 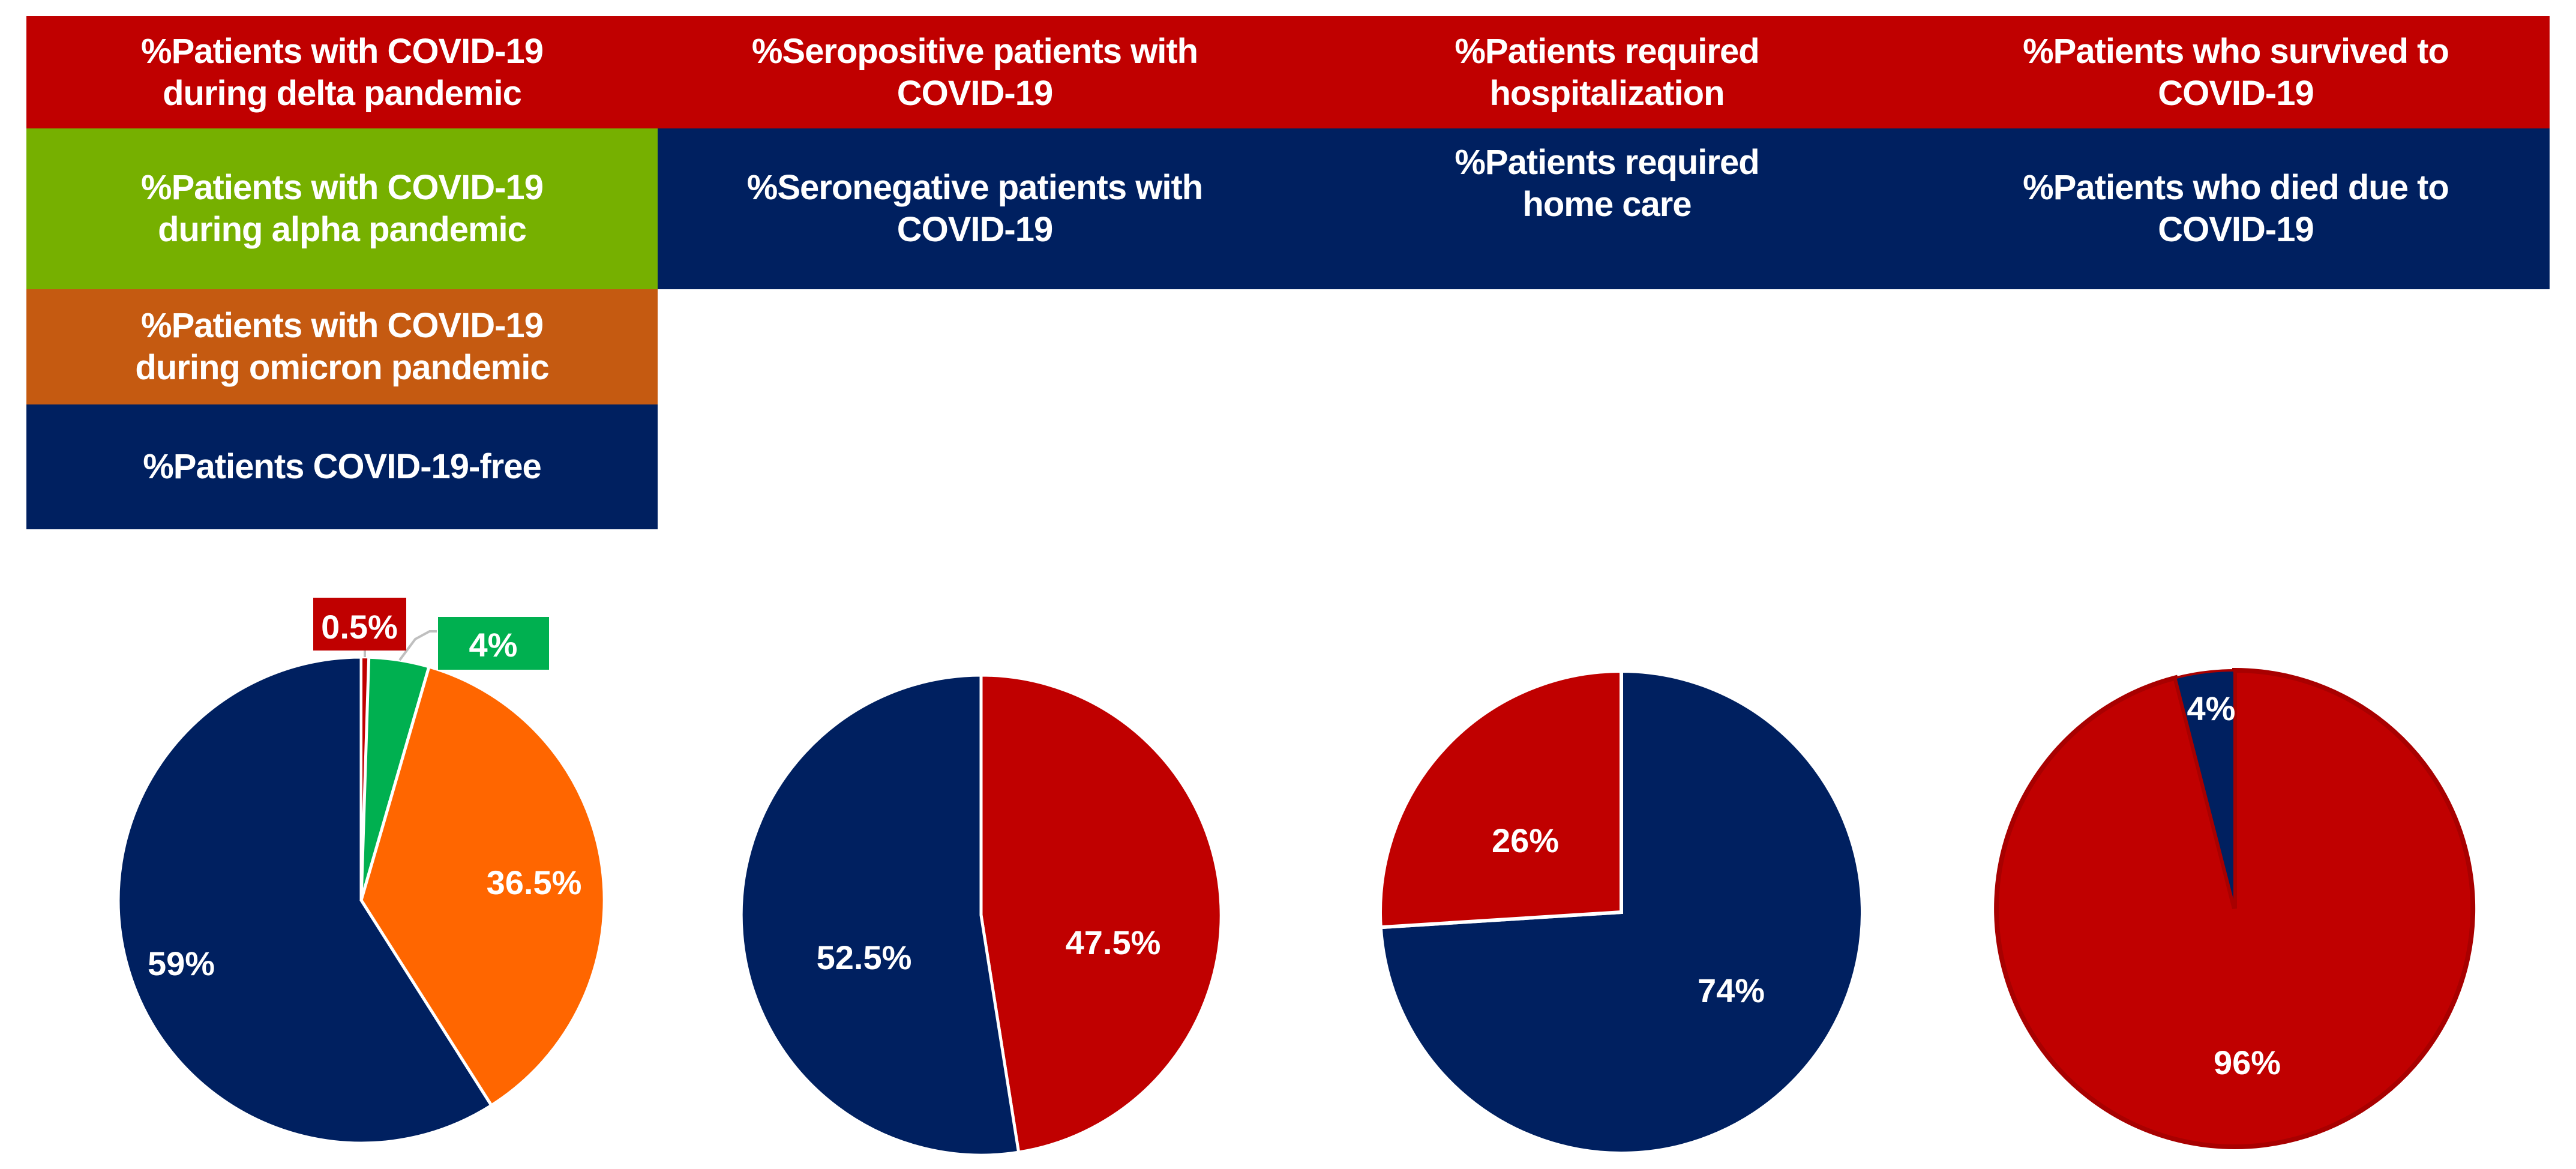 I want to click on legend-seropositive: %Seropositive patients with COVID-19, so click(x=975, y=72).